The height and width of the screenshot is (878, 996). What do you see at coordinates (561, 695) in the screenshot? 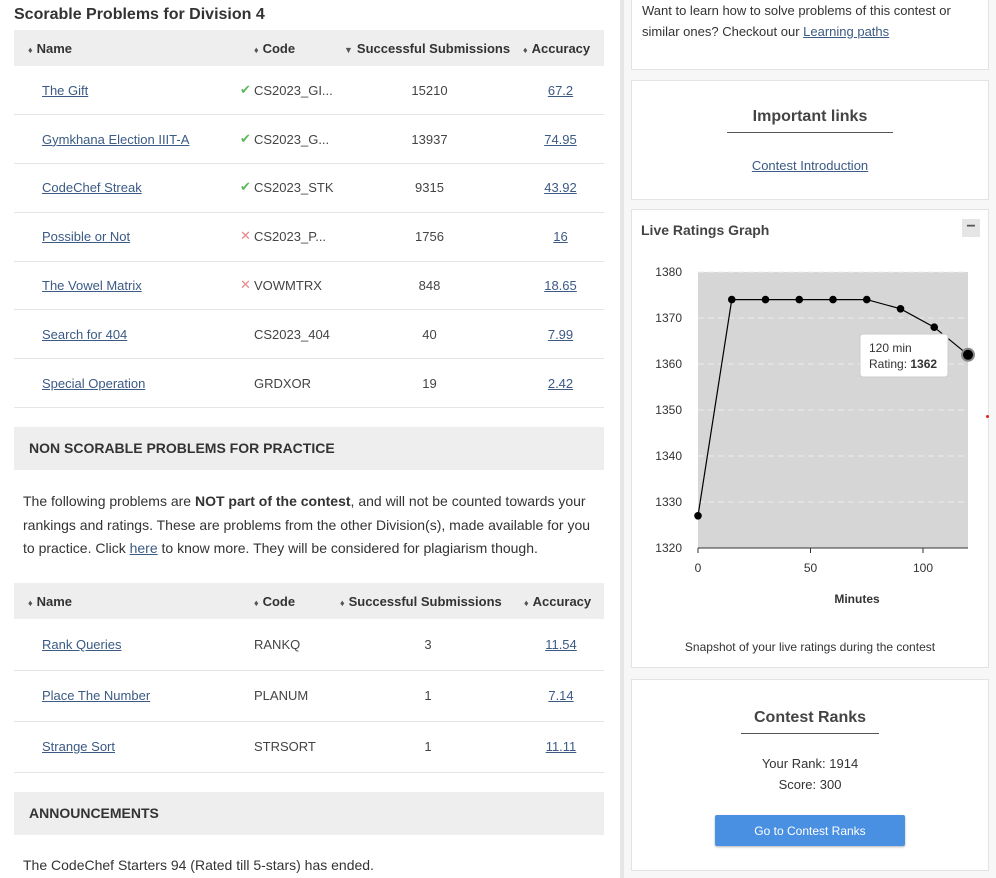
I see `accuracy-link: 7.14` at bounding box center [561, 695].